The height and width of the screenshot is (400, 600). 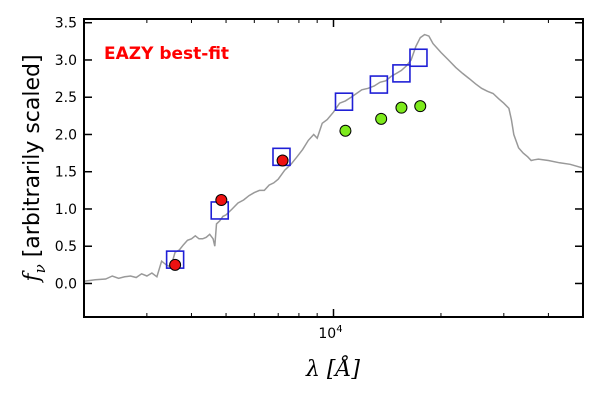 I want to click on y-tick-label: 1.0, so click(x=66, y=210).